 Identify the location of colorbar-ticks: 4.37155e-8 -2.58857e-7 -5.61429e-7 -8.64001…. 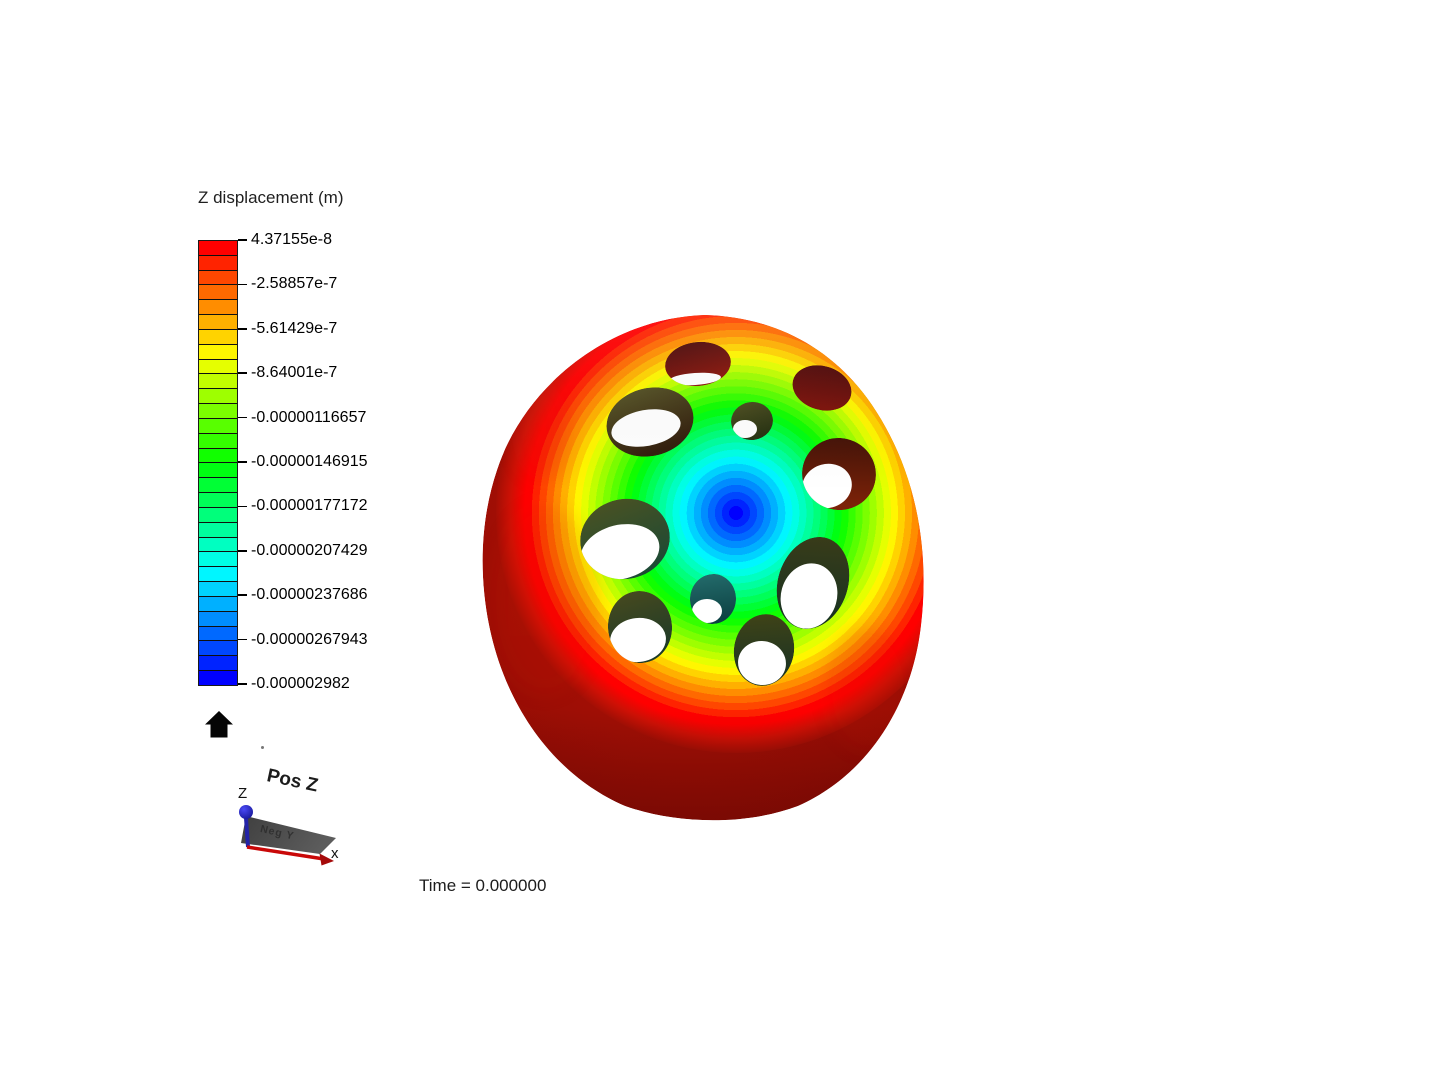
(343, 461).